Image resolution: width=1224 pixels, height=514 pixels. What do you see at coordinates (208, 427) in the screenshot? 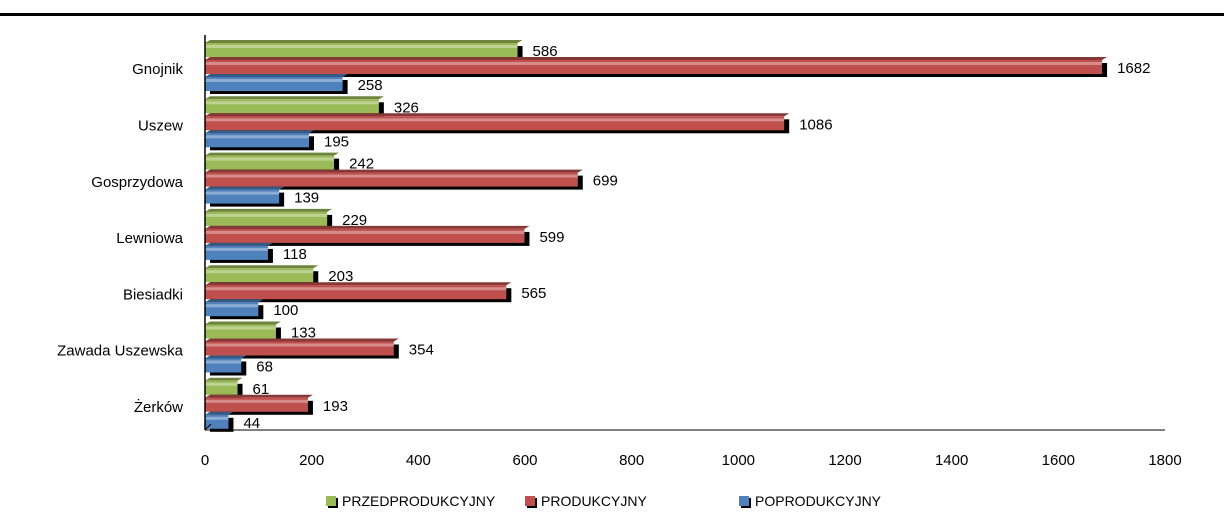
I see `axis-corner` at bounding box center [208, 427].